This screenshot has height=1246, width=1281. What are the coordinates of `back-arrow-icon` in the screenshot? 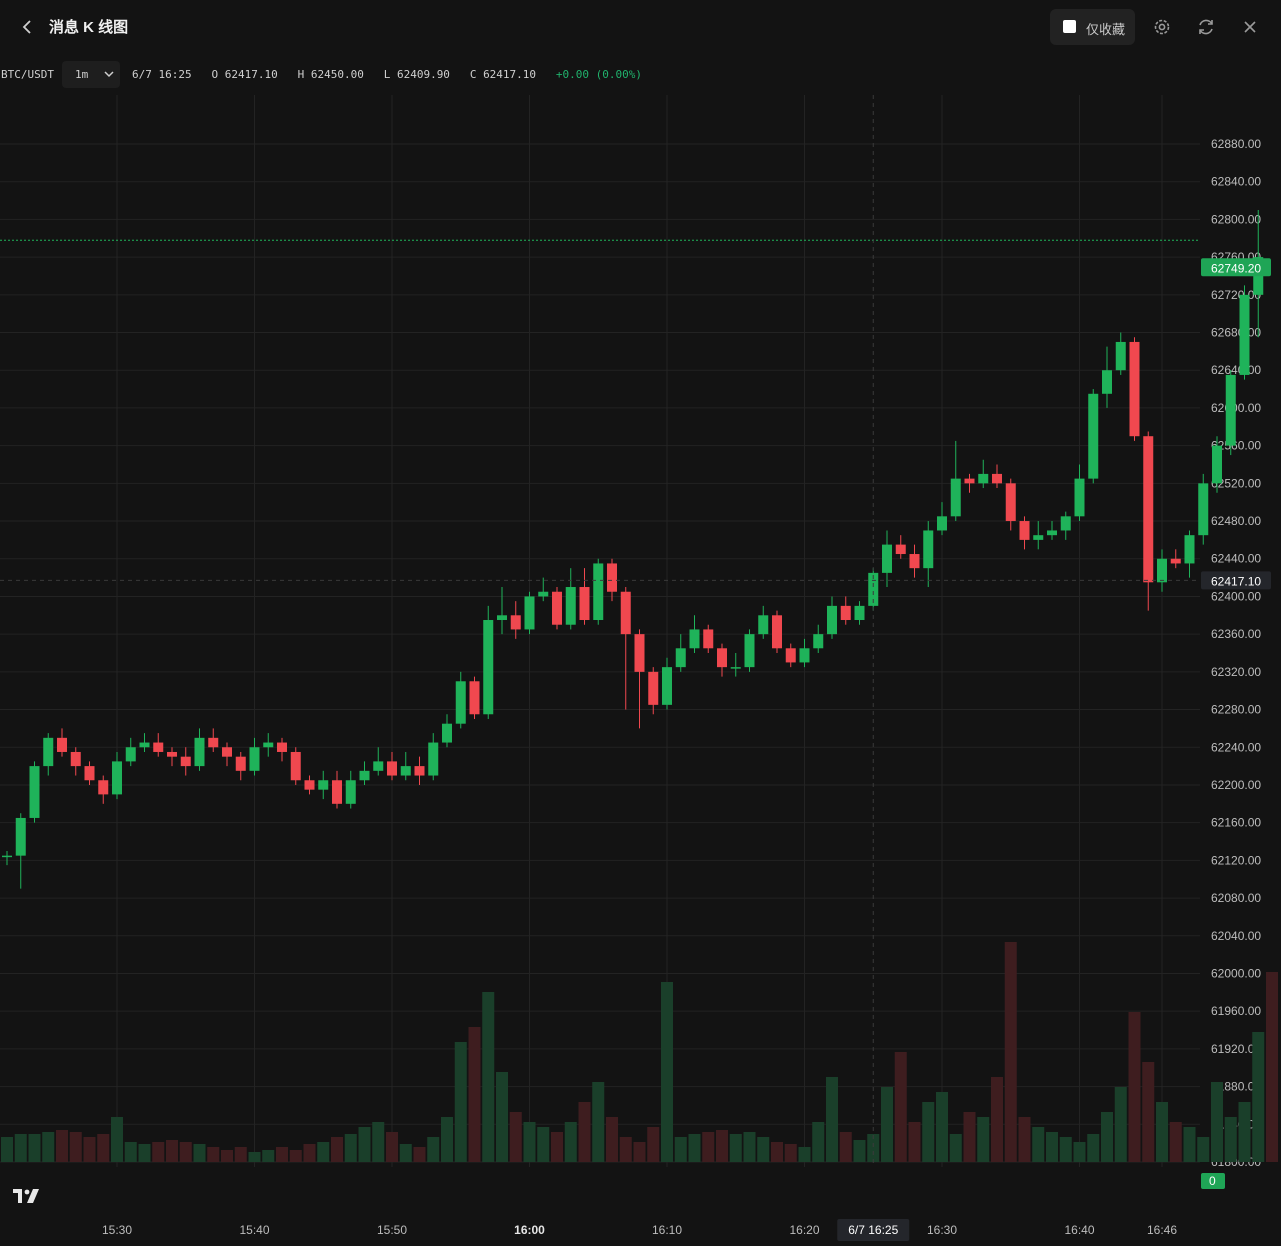 It's located at (28, 27).